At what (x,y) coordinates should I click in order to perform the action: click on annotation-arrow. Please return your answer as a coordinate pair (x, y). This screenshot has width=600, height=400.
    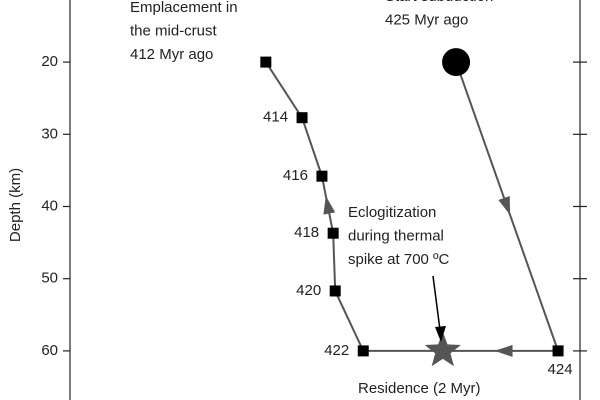
    Looking at the image, I should click on (436, 303).